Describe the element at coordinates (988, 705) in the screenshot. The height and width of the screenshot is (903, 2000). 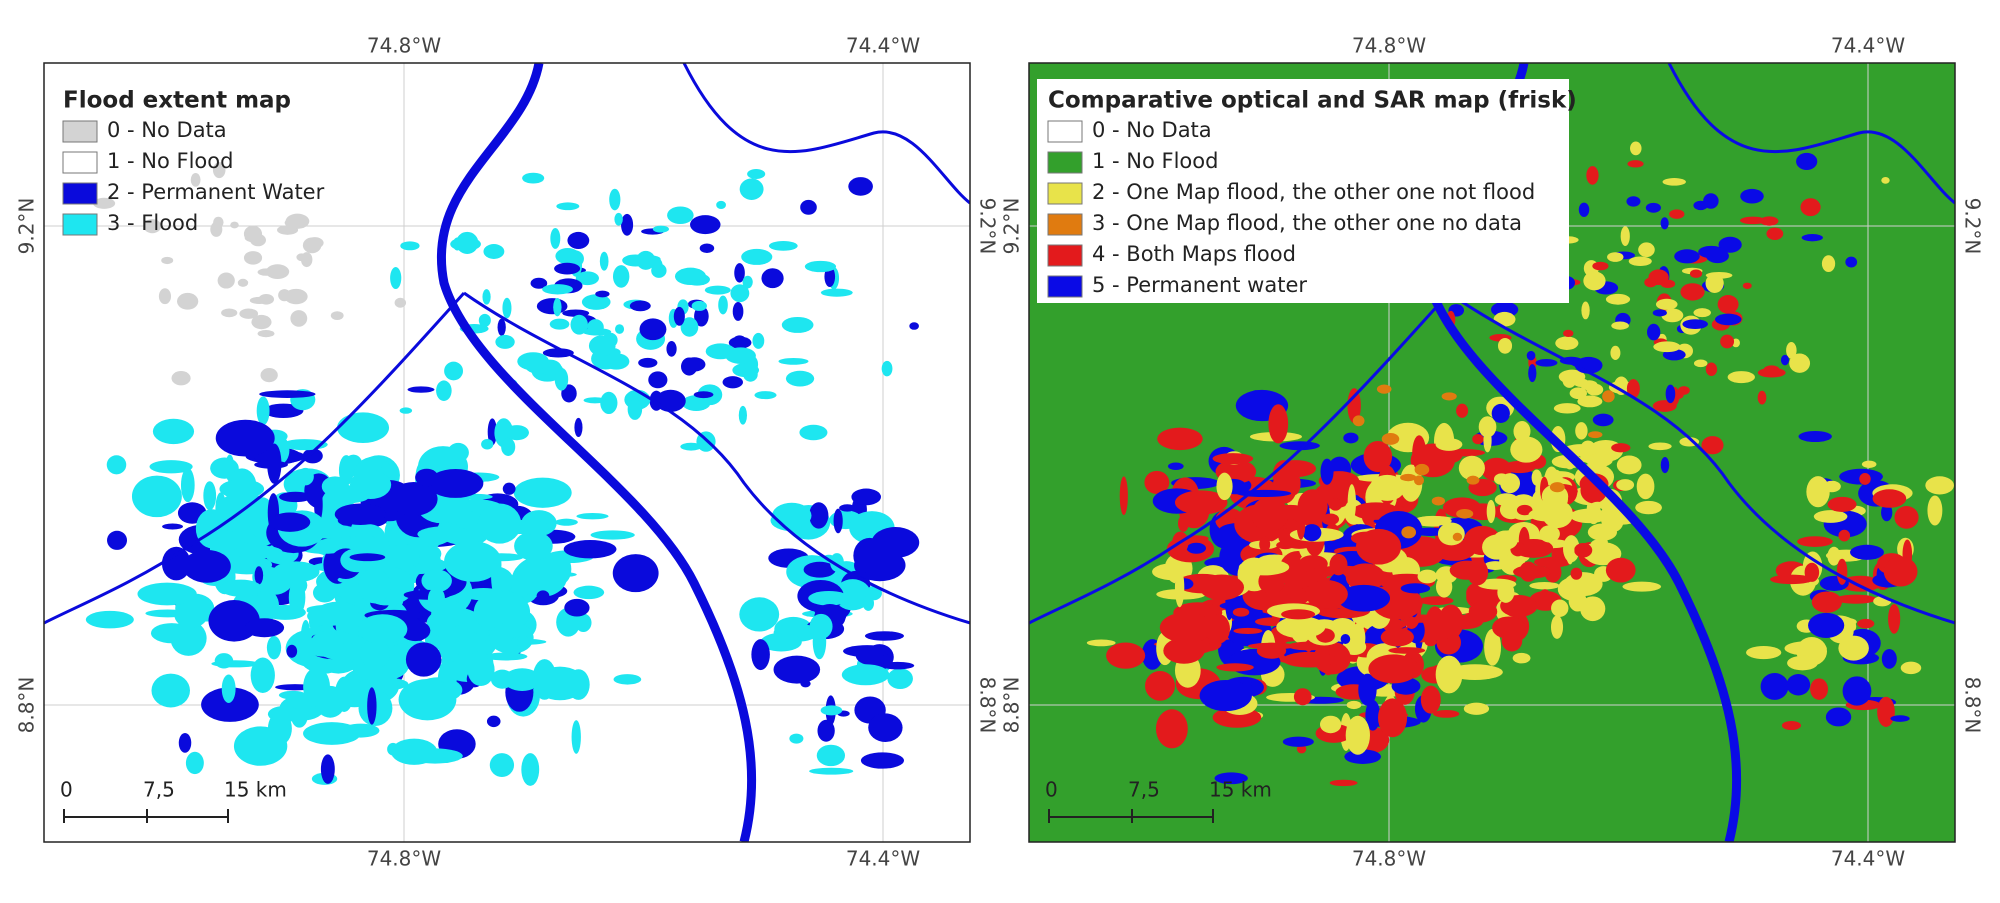
I see `y-coordinate-label: 8.8°N` at that location.